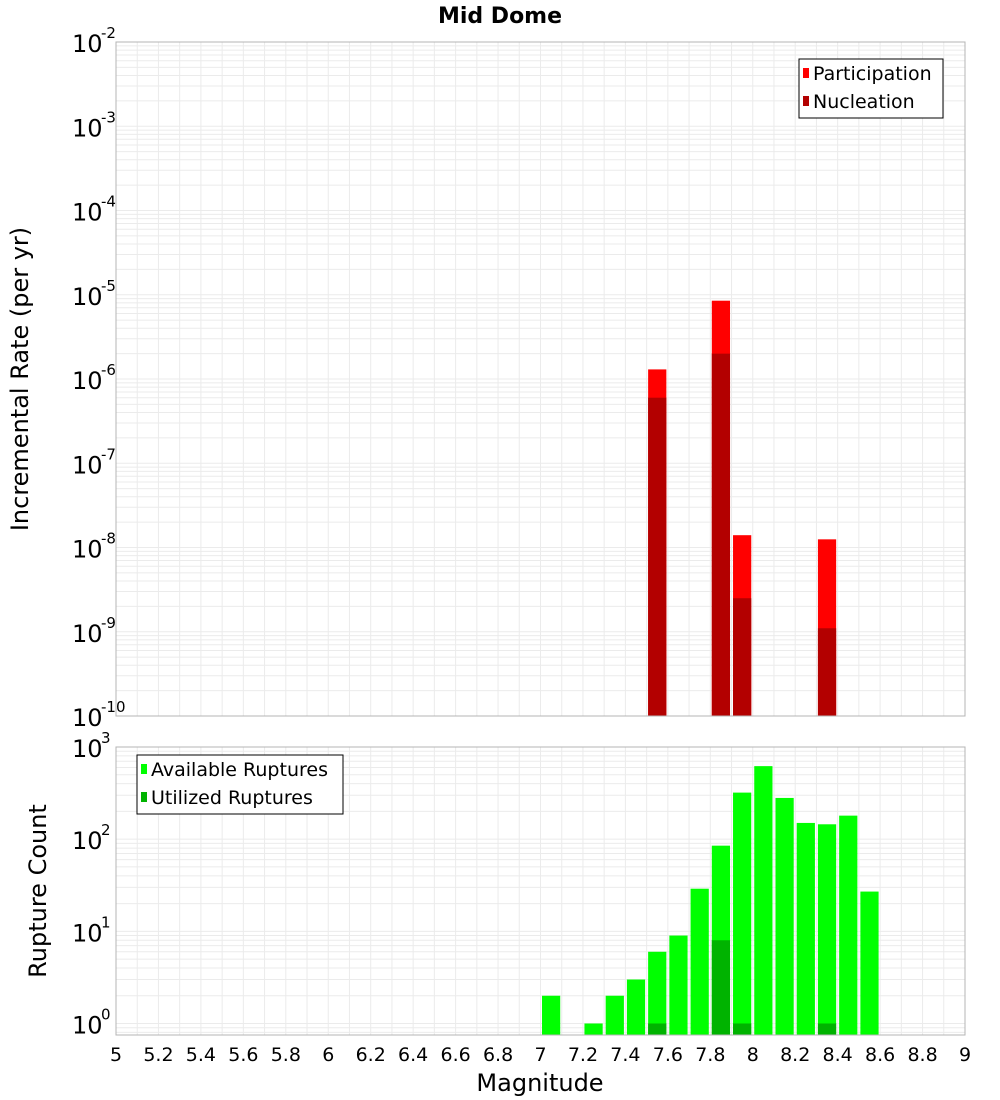 This screenshot has width=1000, height=1100. Describe the element at coordinates (498, 1055) in the screenshot. I see `x-tick-label: 6.8` at that location.